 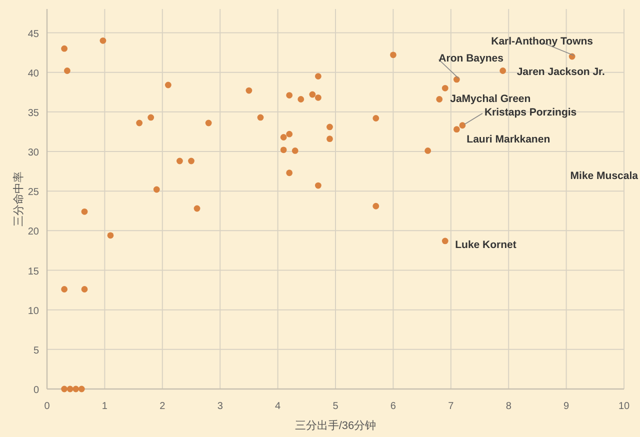 What do you see at coordinates (163, 406) in the screenshot?
I see `x-tick-label: 2` at bounding box center [163, 406].